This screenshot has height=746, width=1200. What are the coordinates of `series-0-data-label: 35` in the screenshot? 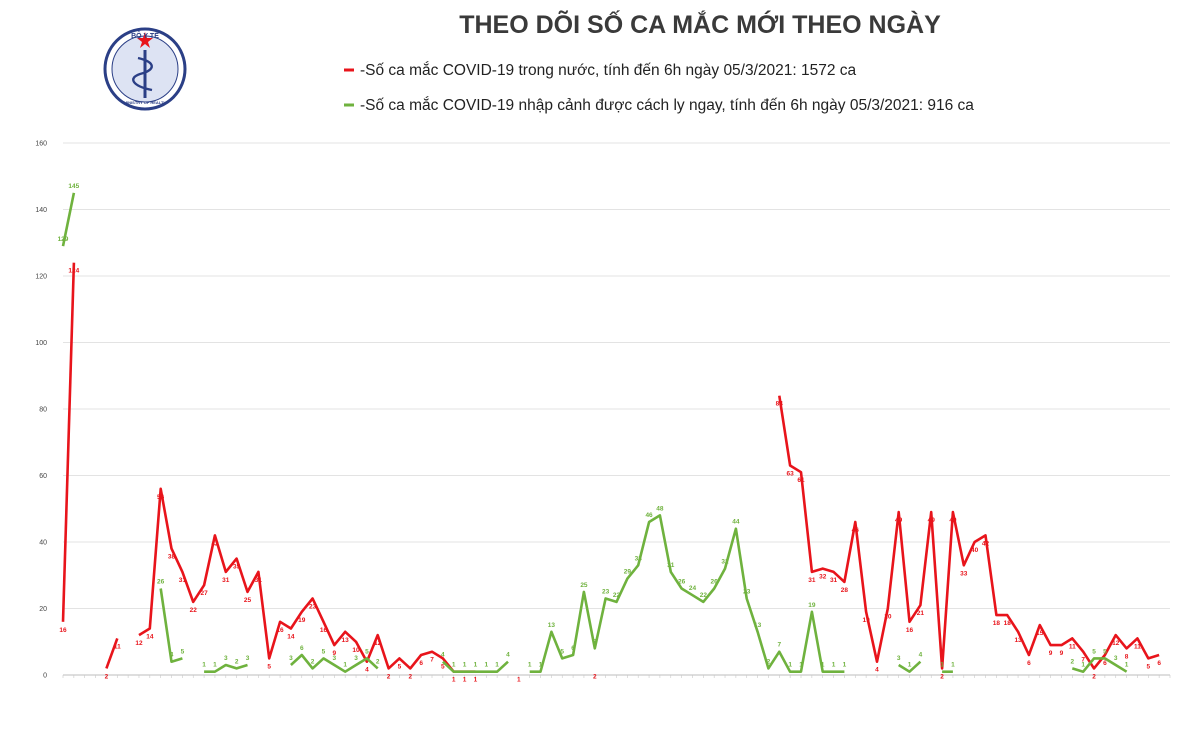 It's located at (237, 567).